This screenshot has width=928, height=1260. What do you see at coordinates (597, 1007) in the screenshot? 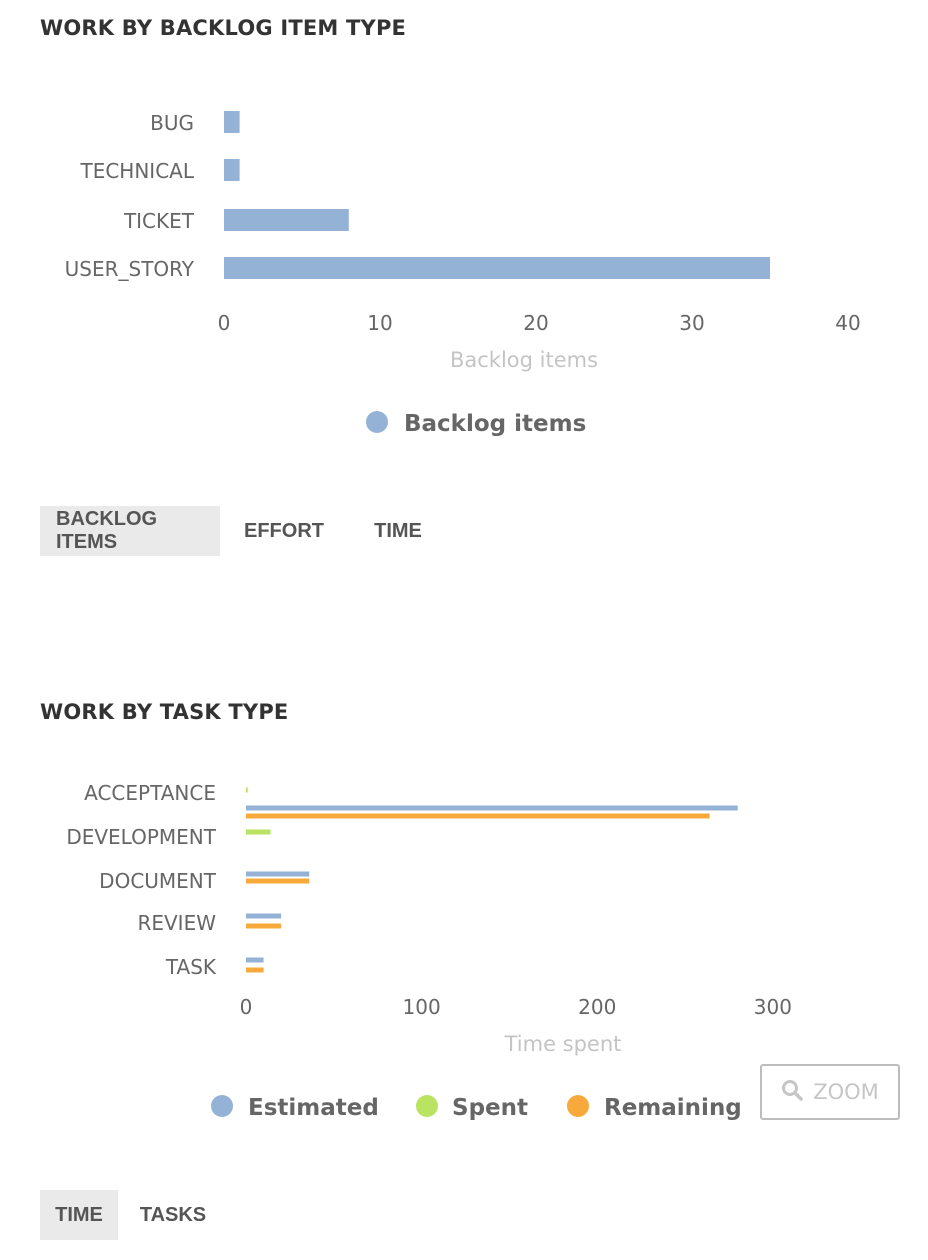
I see `x-tick-label: 200` at bounding box center [597, 1007].